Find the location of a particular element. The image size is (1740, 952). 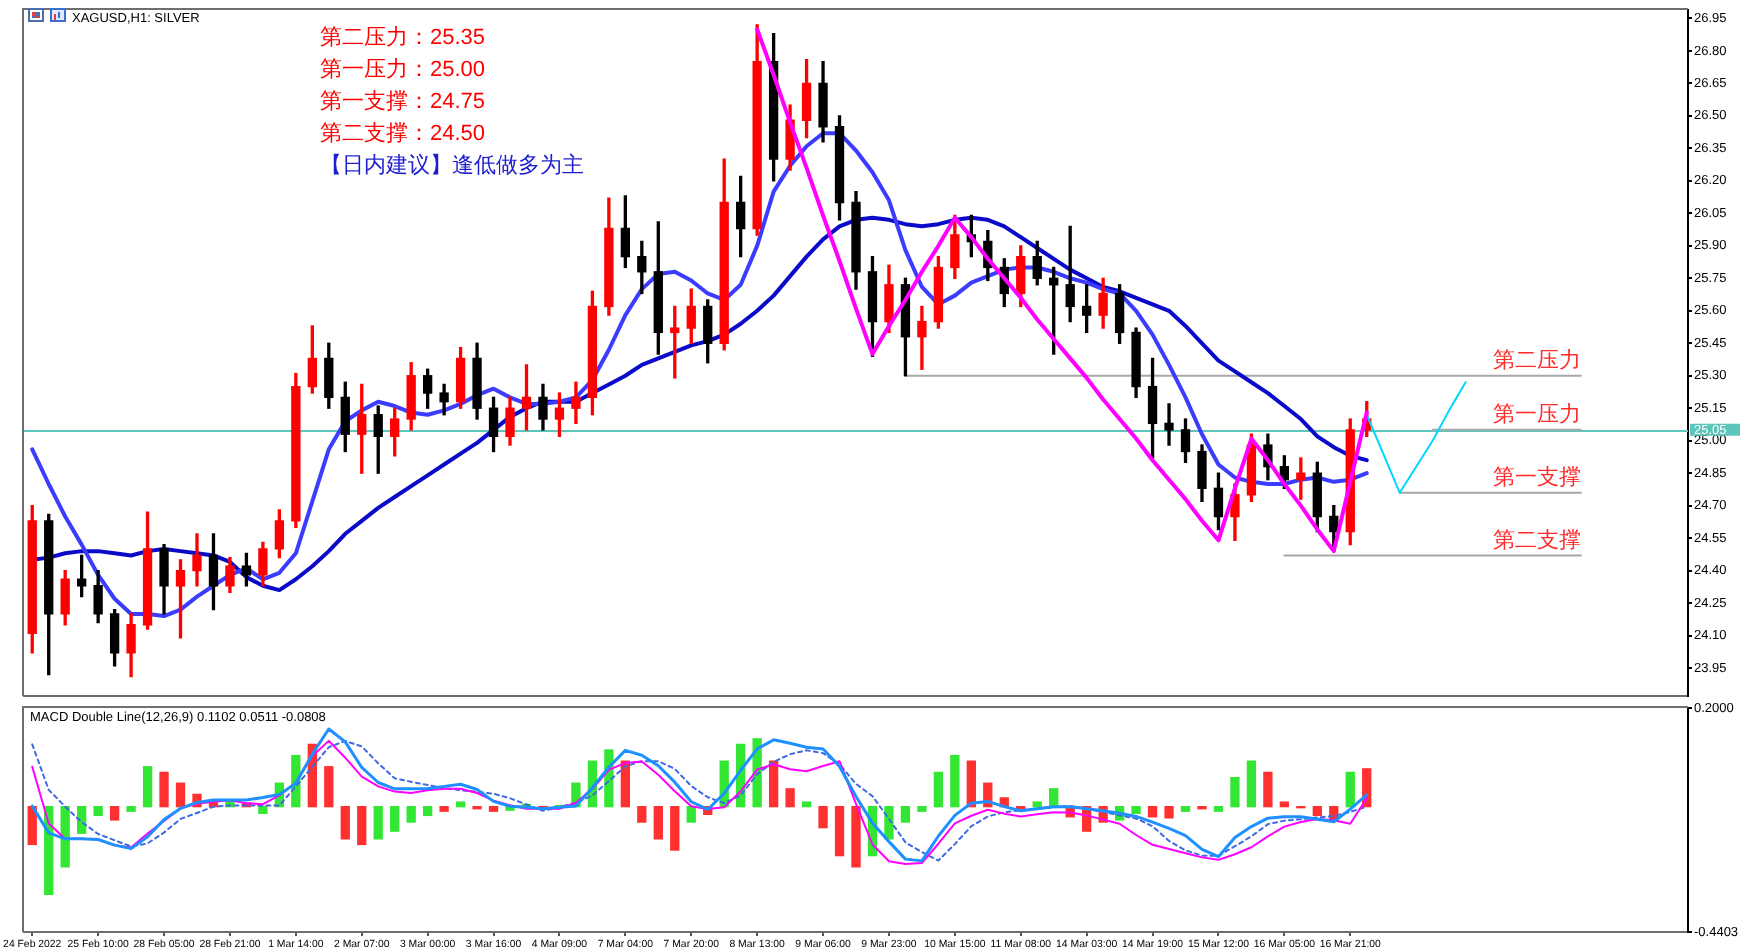

annotation: 第一支撑：24.75 is located at coordinates (403, 100).